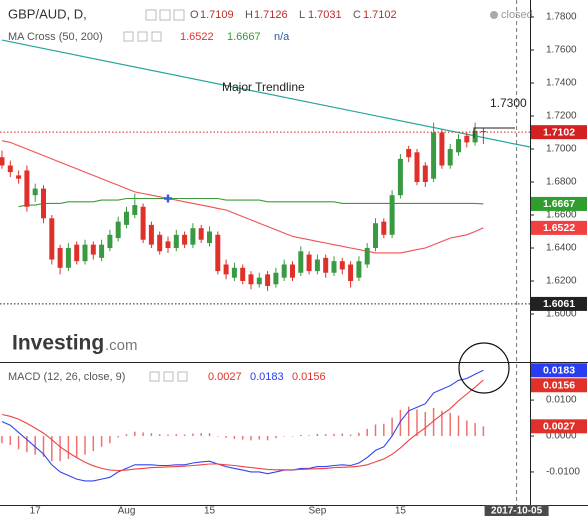 The width and height of the screenshot is (588, 516). What do you see at coordinates (325, 15) in the screenshot?
I see `ohlc-value: 1.7031` at bounding box center [325, 15].